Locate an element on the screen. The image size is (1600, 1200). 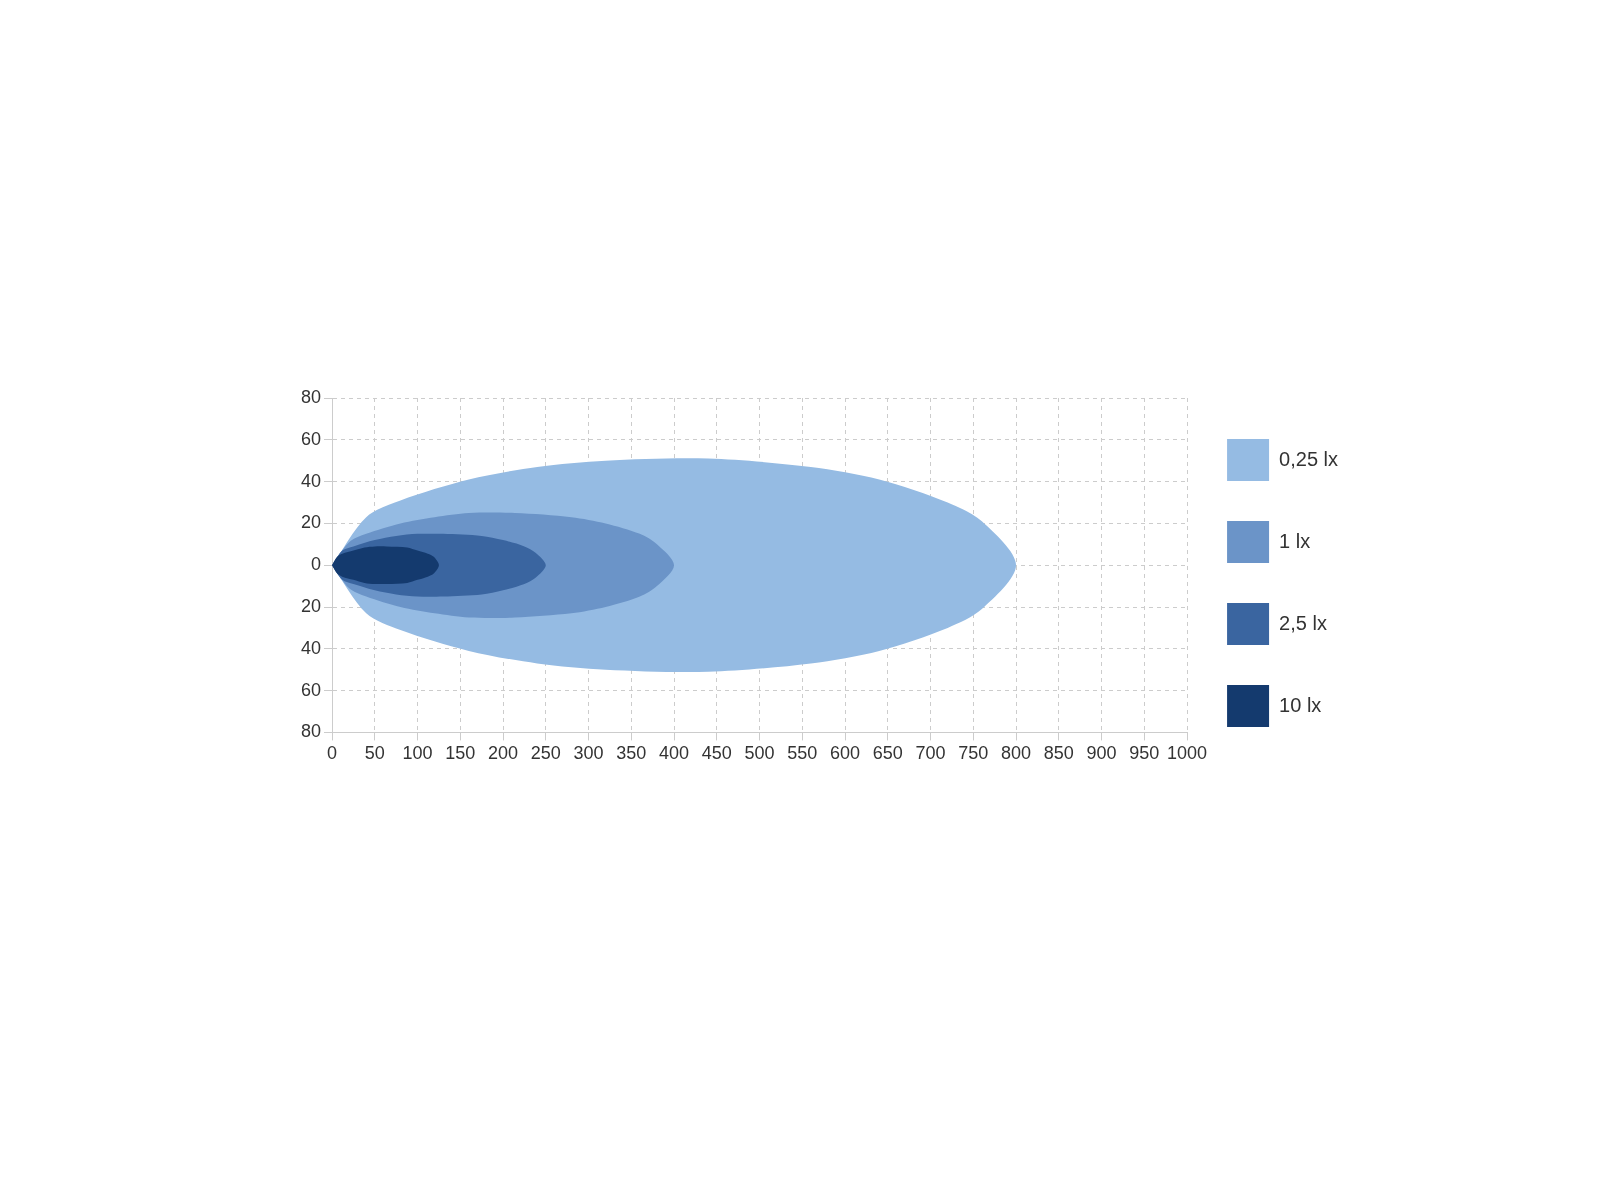
x-tick-label: 100 is located at coordinates (417, 753).